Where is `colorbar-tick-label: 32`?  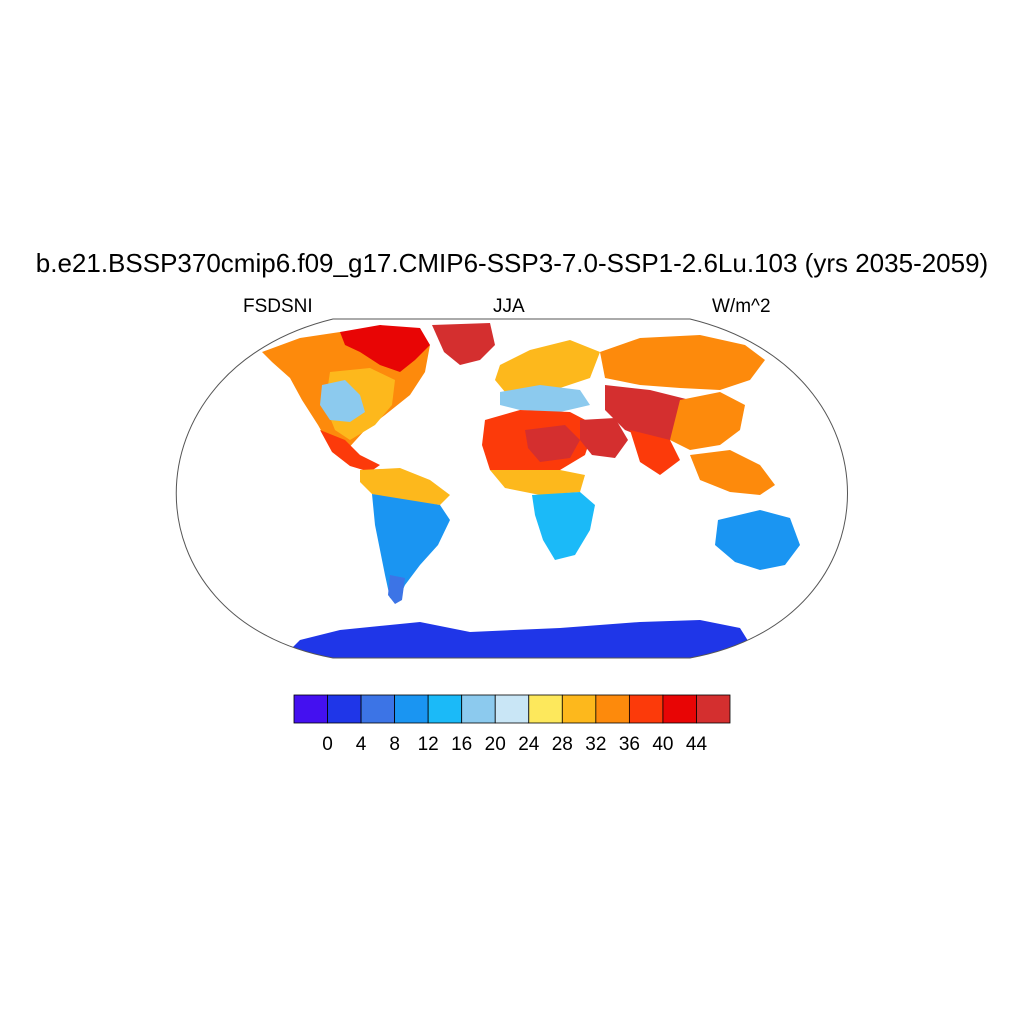
colorbar-tick-label: 32 is located at coordinates (595, 744).